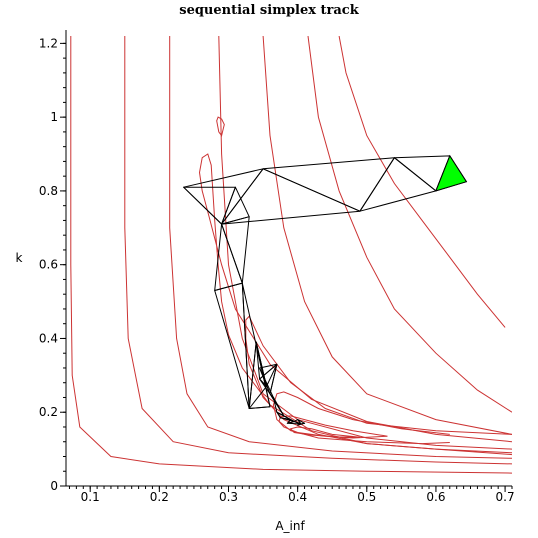  I want to click on x-tick-label: 0.3, so click(228, 497).